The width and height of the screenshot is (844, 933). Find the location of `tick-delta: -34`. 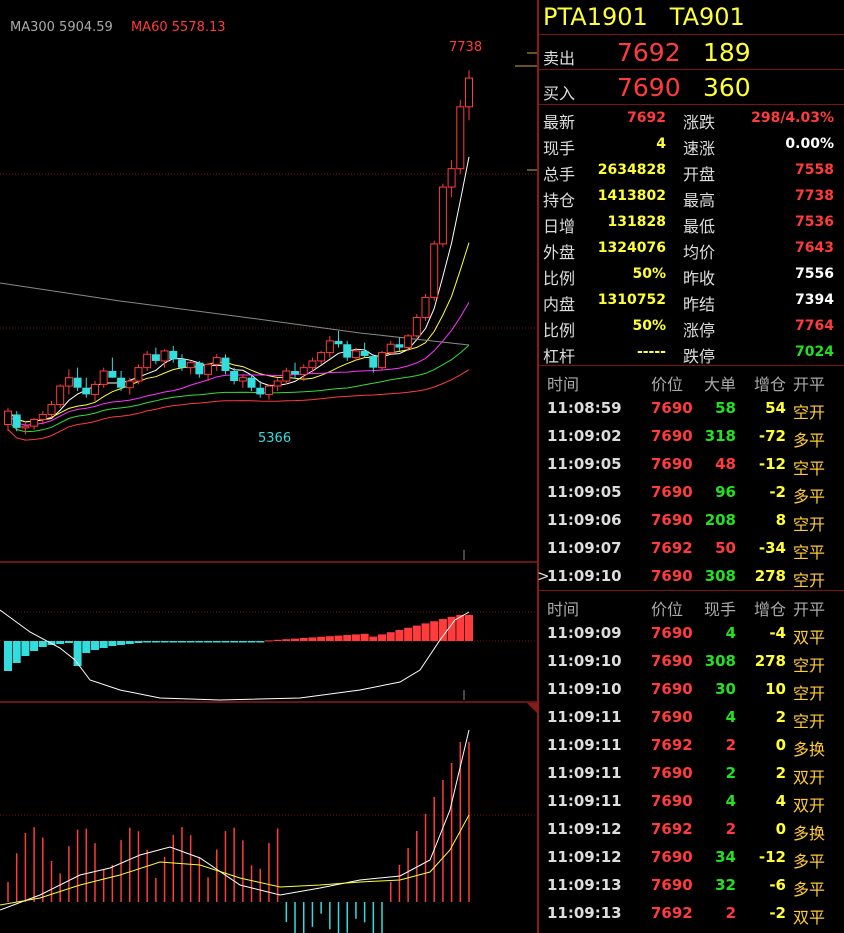

tick-delta: -34 is located at coordinates (772, 548).